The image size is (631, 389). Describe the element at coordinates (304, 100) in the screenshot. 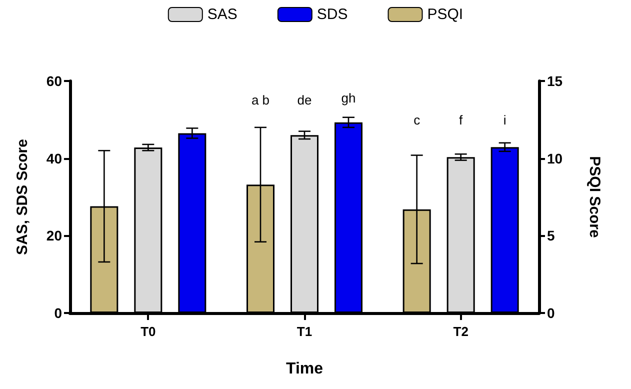

I see `annotation: de` at that location.